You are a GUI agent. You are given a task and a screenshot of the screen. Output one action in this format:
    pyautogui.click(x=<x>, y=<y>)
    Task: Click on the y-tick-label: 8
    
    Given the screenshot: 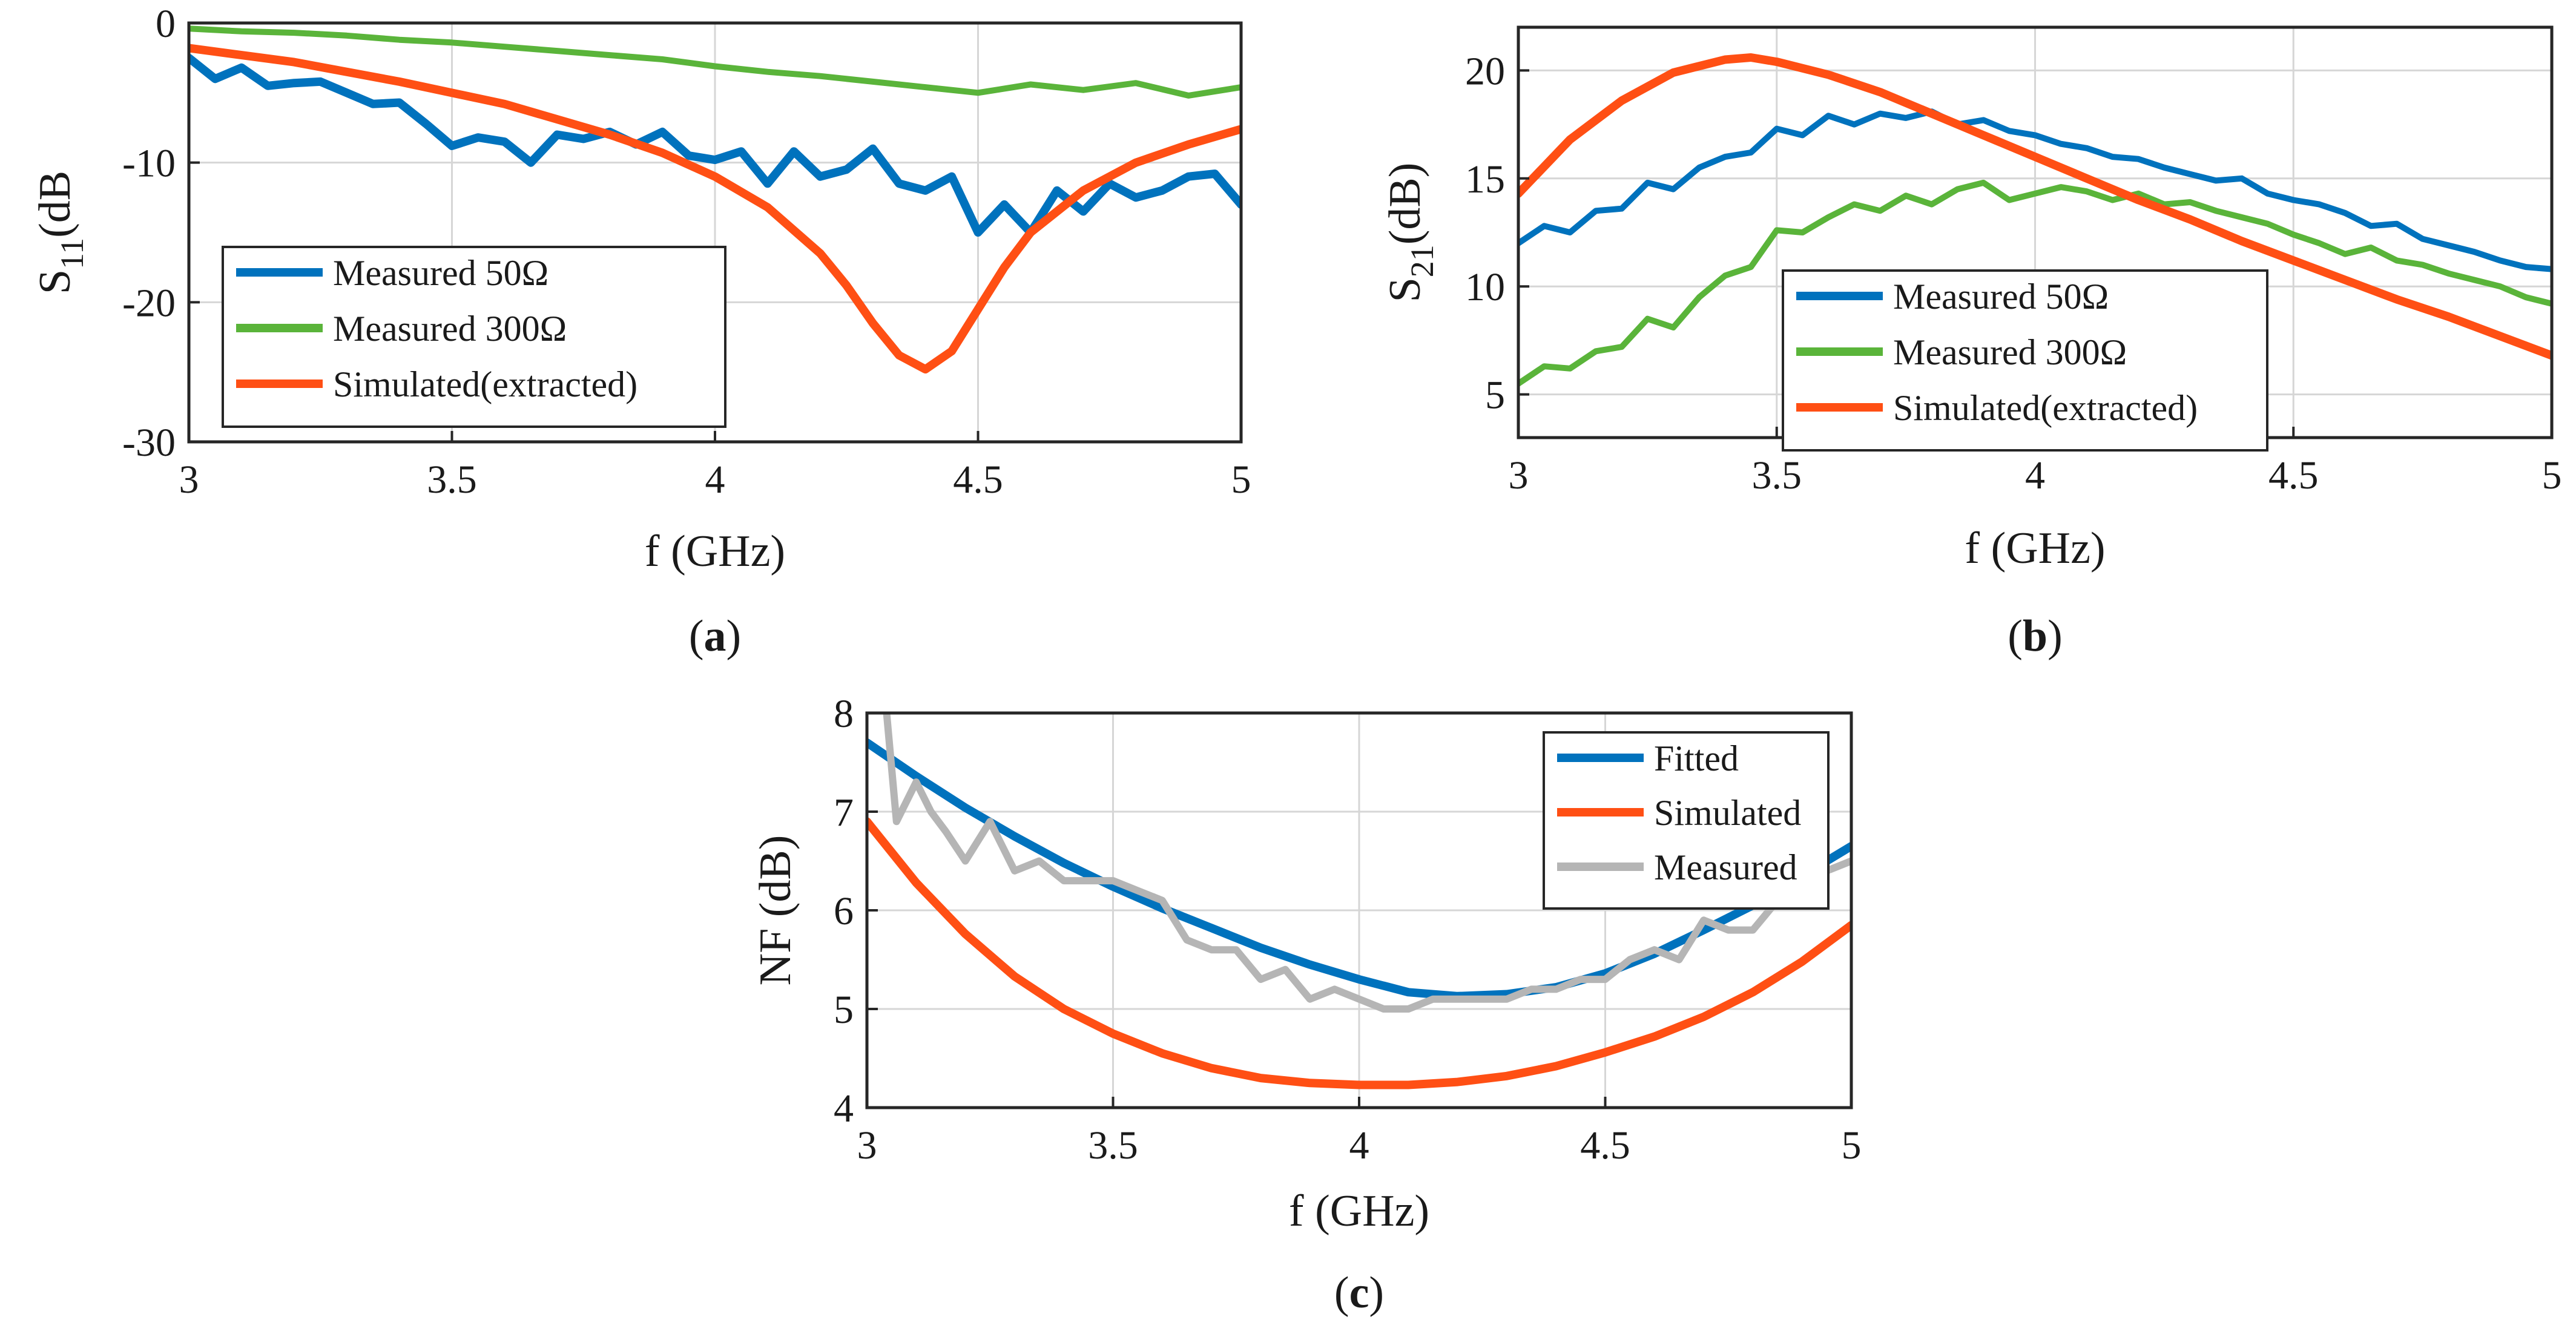 What is the action you would take?
    pyautogui.click(x=844, y=714)
    